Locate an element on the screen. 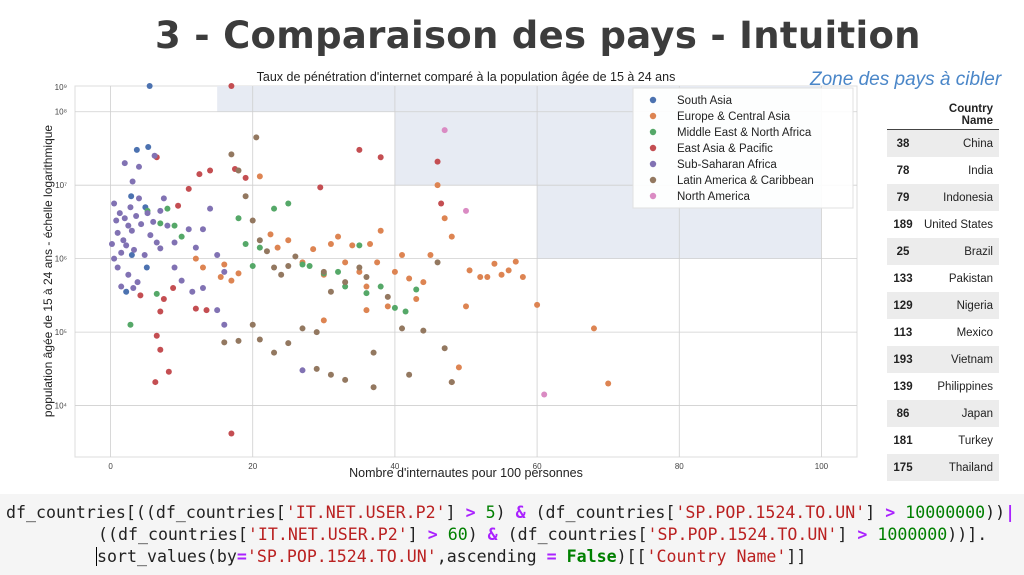  row-index: 181 is located at coordinates (903, 440).